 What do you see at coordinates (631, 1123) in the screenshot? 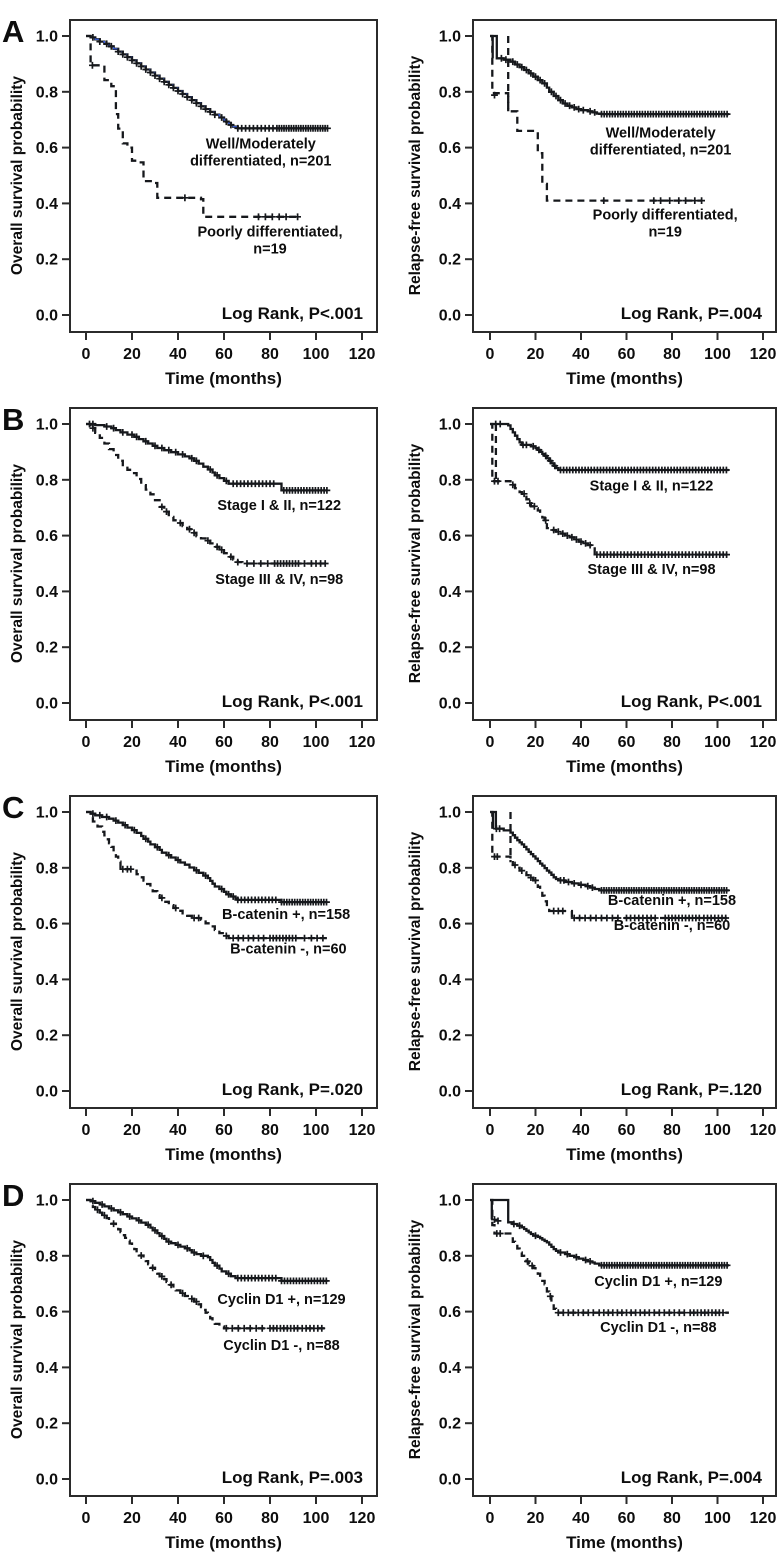
I see `x-axis: 0 20 40 60 80 100 120` at bounding box center [631, 1123].